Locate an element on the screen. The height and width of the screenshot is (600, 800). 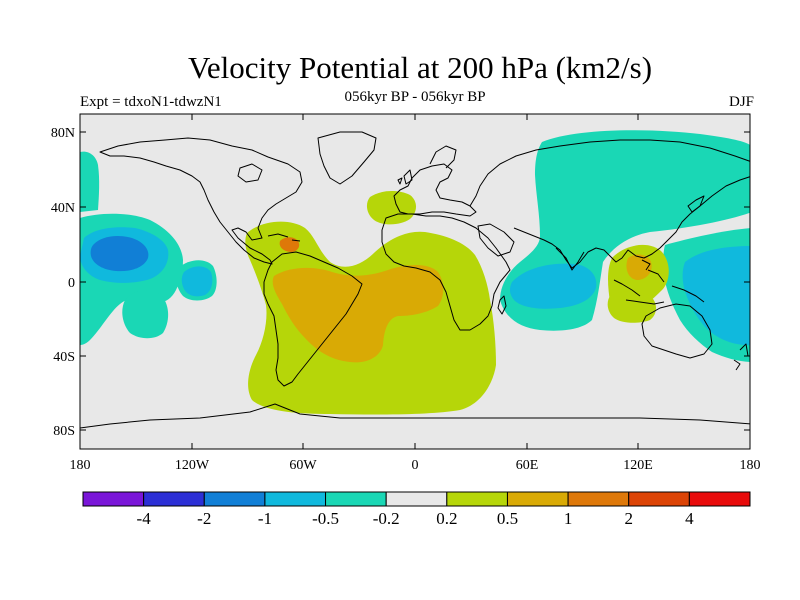
colorbar-label: 1 is located at coordinates (568, 518).